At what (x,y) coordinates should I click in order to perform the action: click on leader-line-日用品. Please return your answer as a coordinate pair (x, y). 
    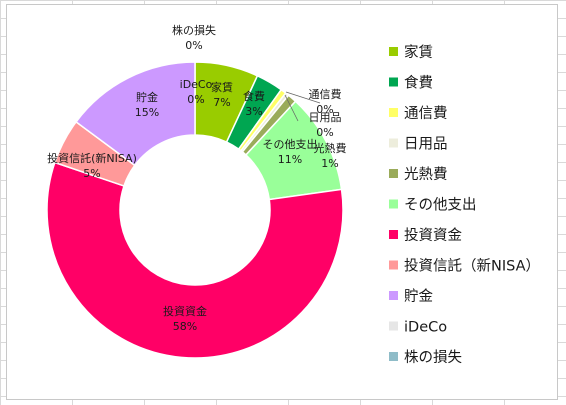
    Looking at the image, I should click on (291, 108).